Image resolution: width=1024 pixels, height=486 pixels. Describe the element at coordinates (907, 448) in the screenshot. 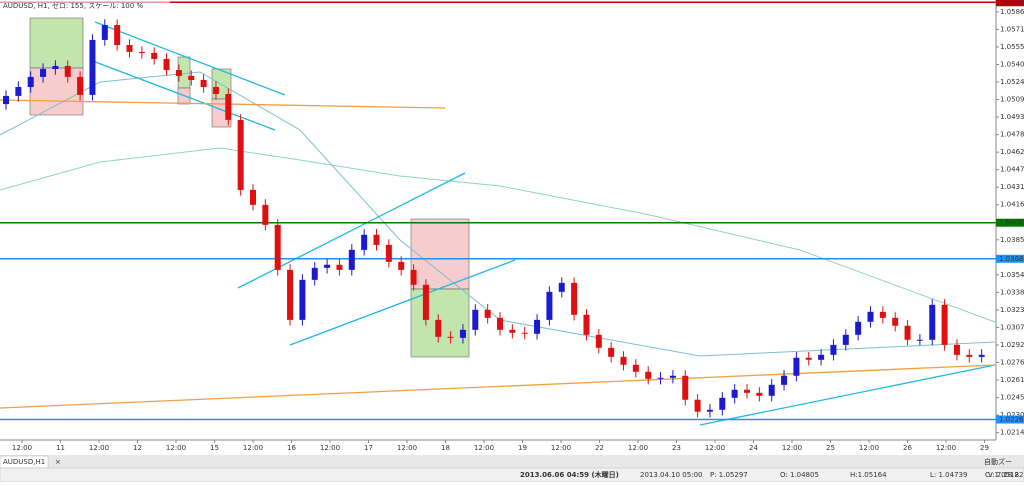

I see `x-tick-label: 26` at that location.